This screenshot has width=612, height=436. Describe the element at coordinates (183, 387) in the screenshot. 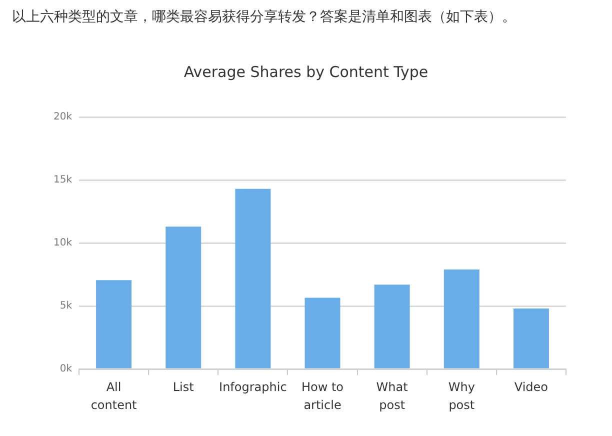

I see `x-tick-label: List` at that location.